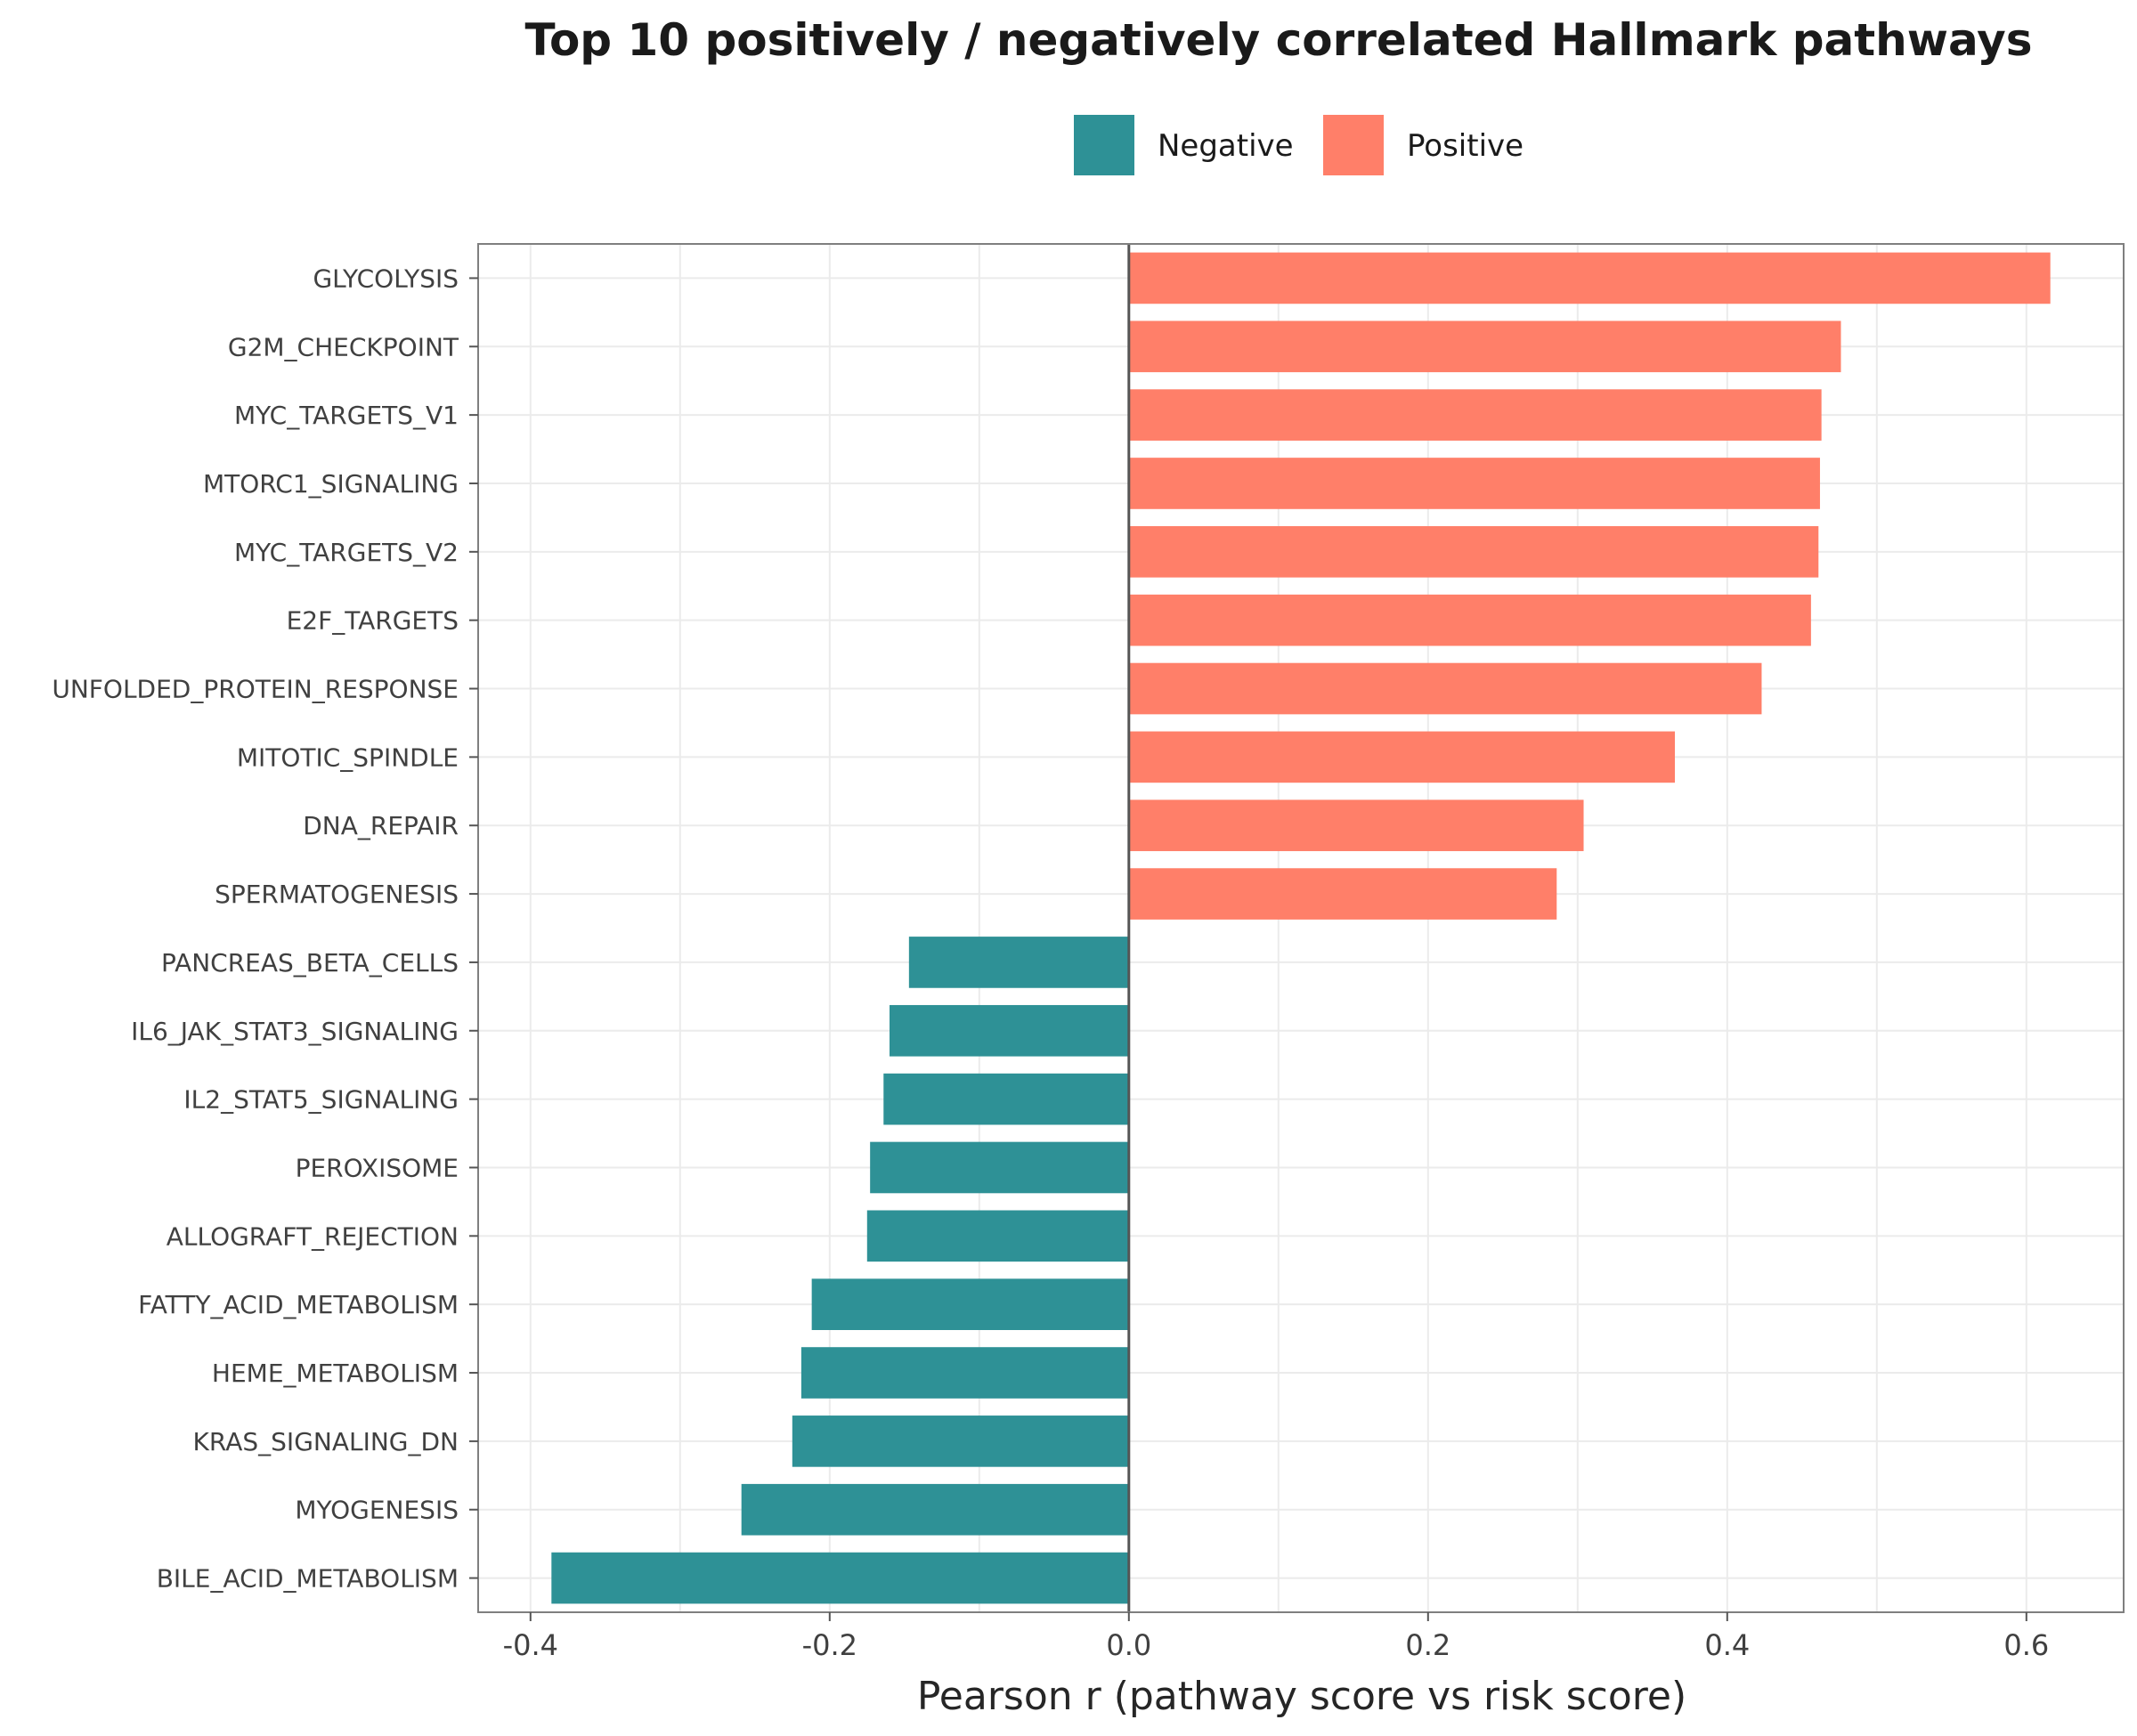  Describe the element at coordinates (1469, 620) in the screenshot. I see `bar-e2f-targets` at that location.